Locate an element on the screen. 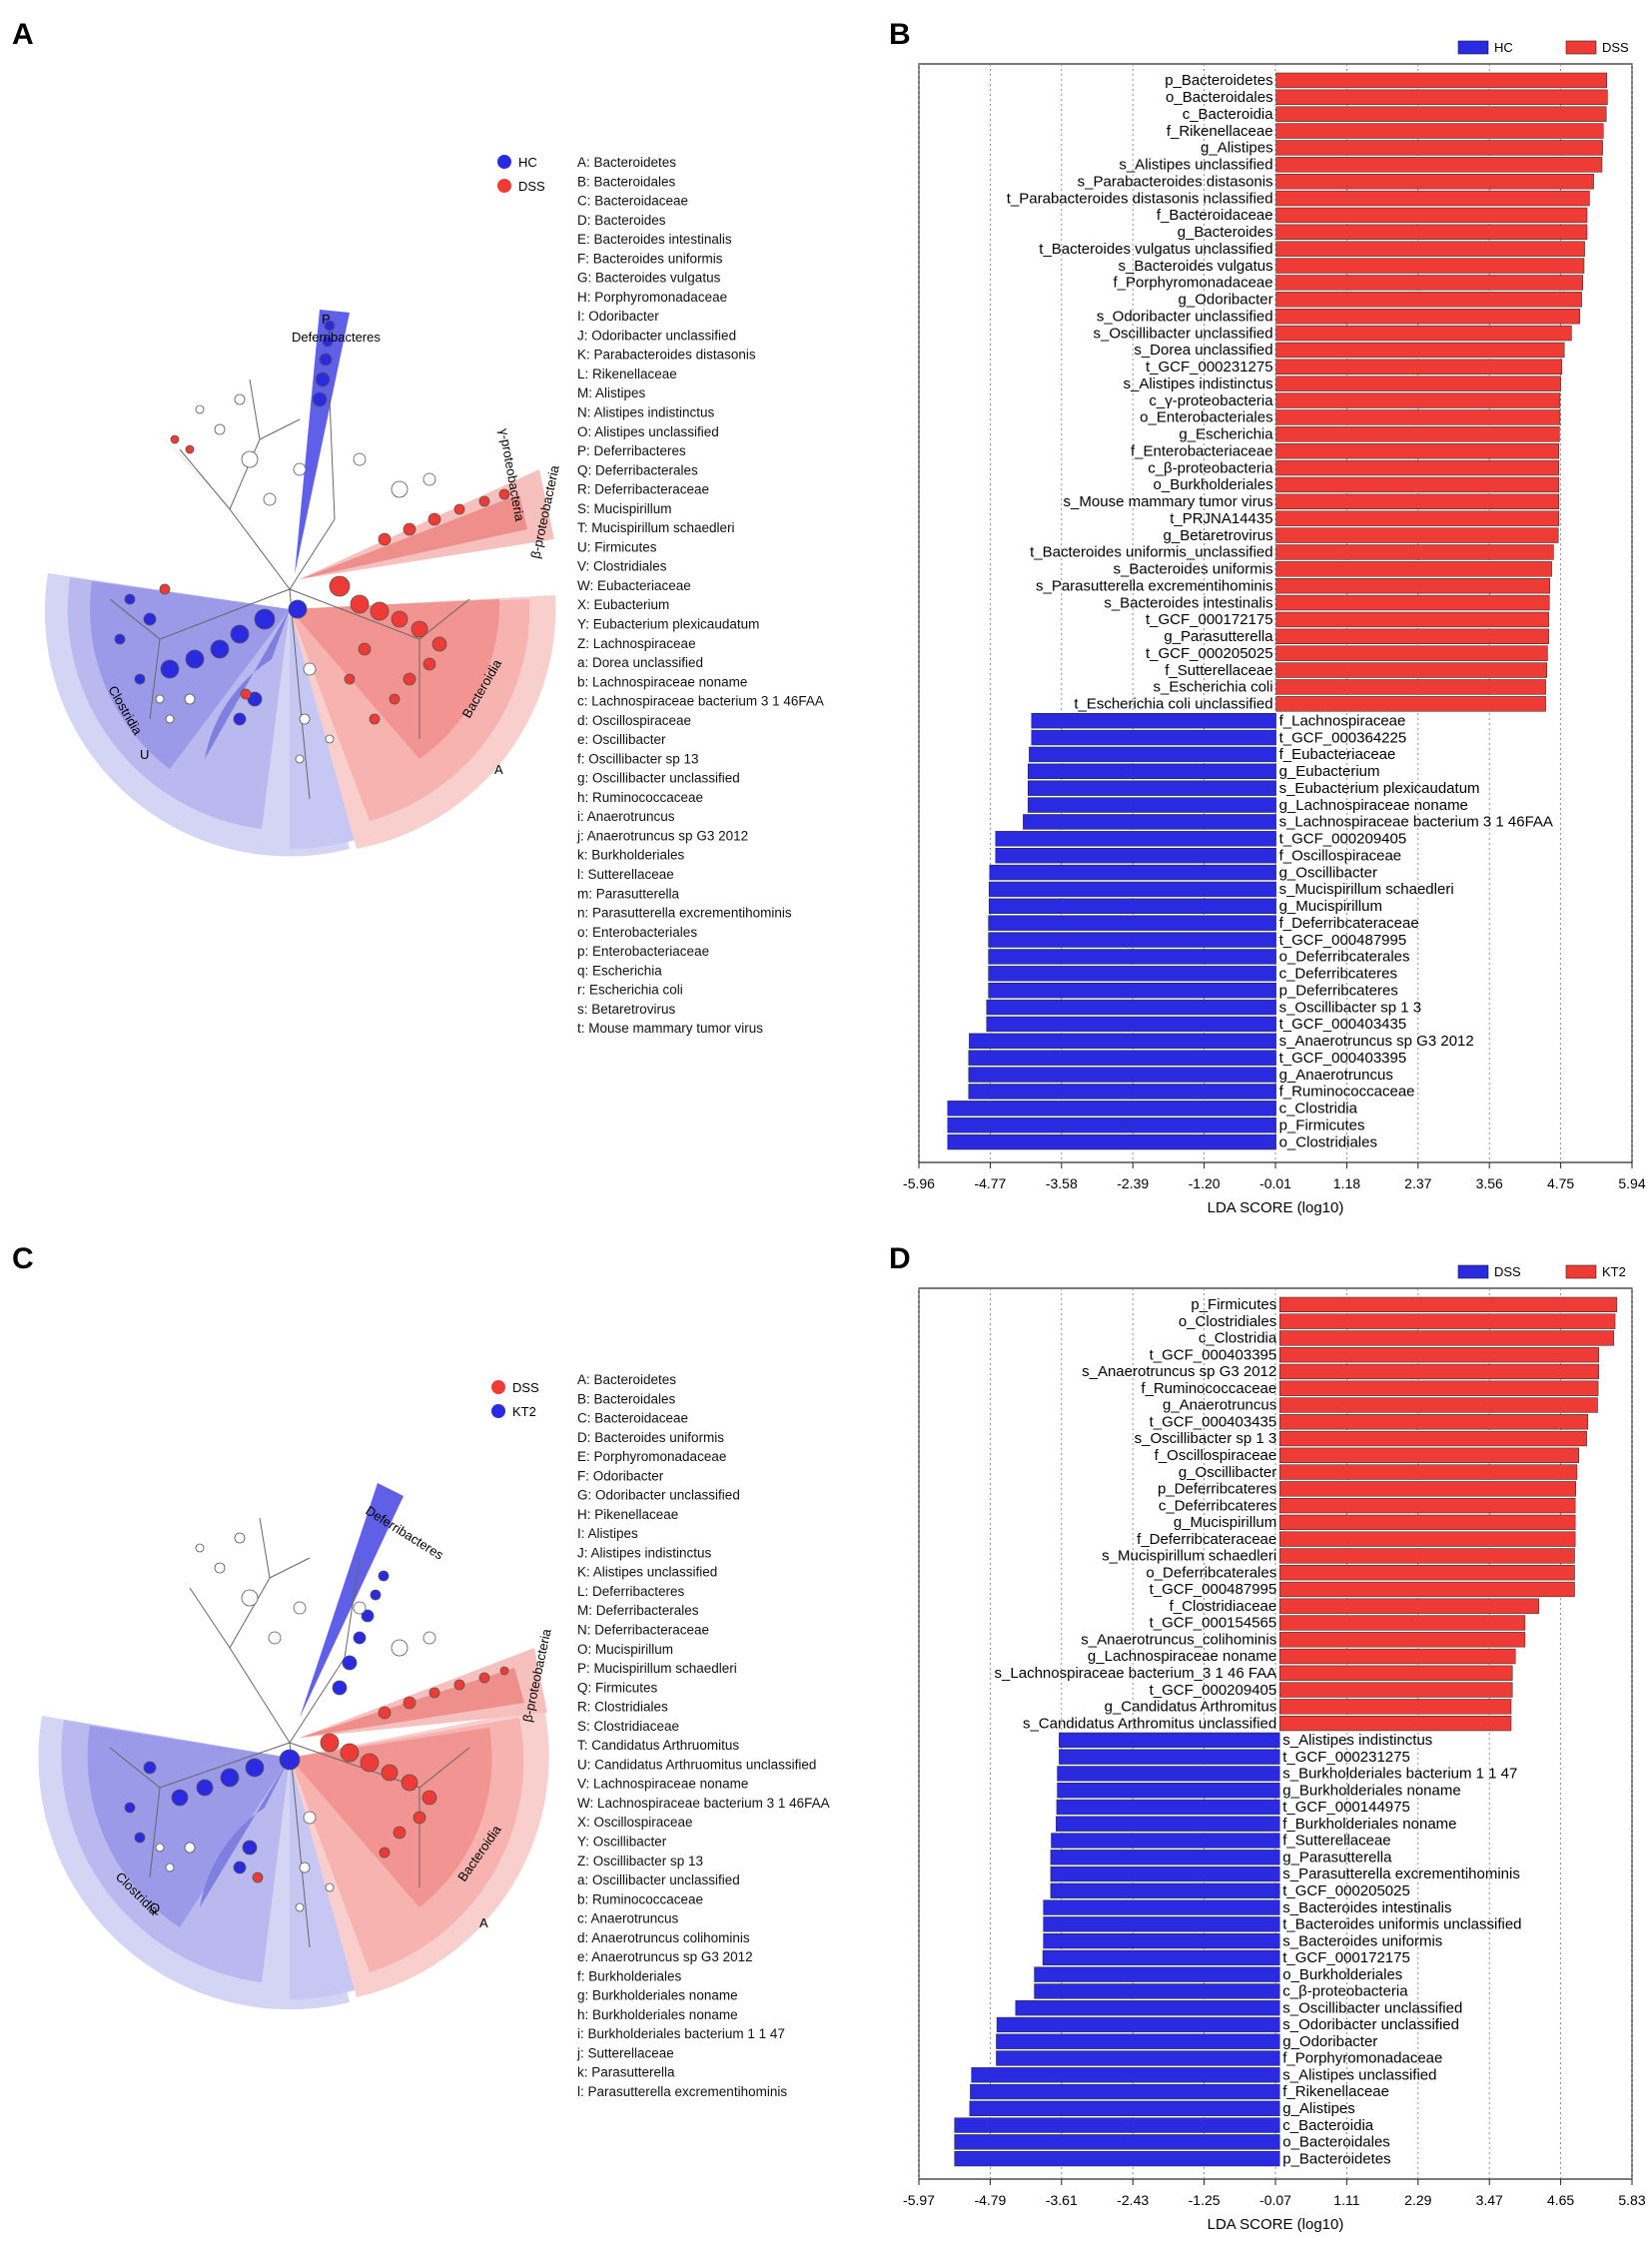 Image resolution: width=1652 pixels, height=2243 pixels. legend-a-dss-dot is located at coordinates (504, 186).